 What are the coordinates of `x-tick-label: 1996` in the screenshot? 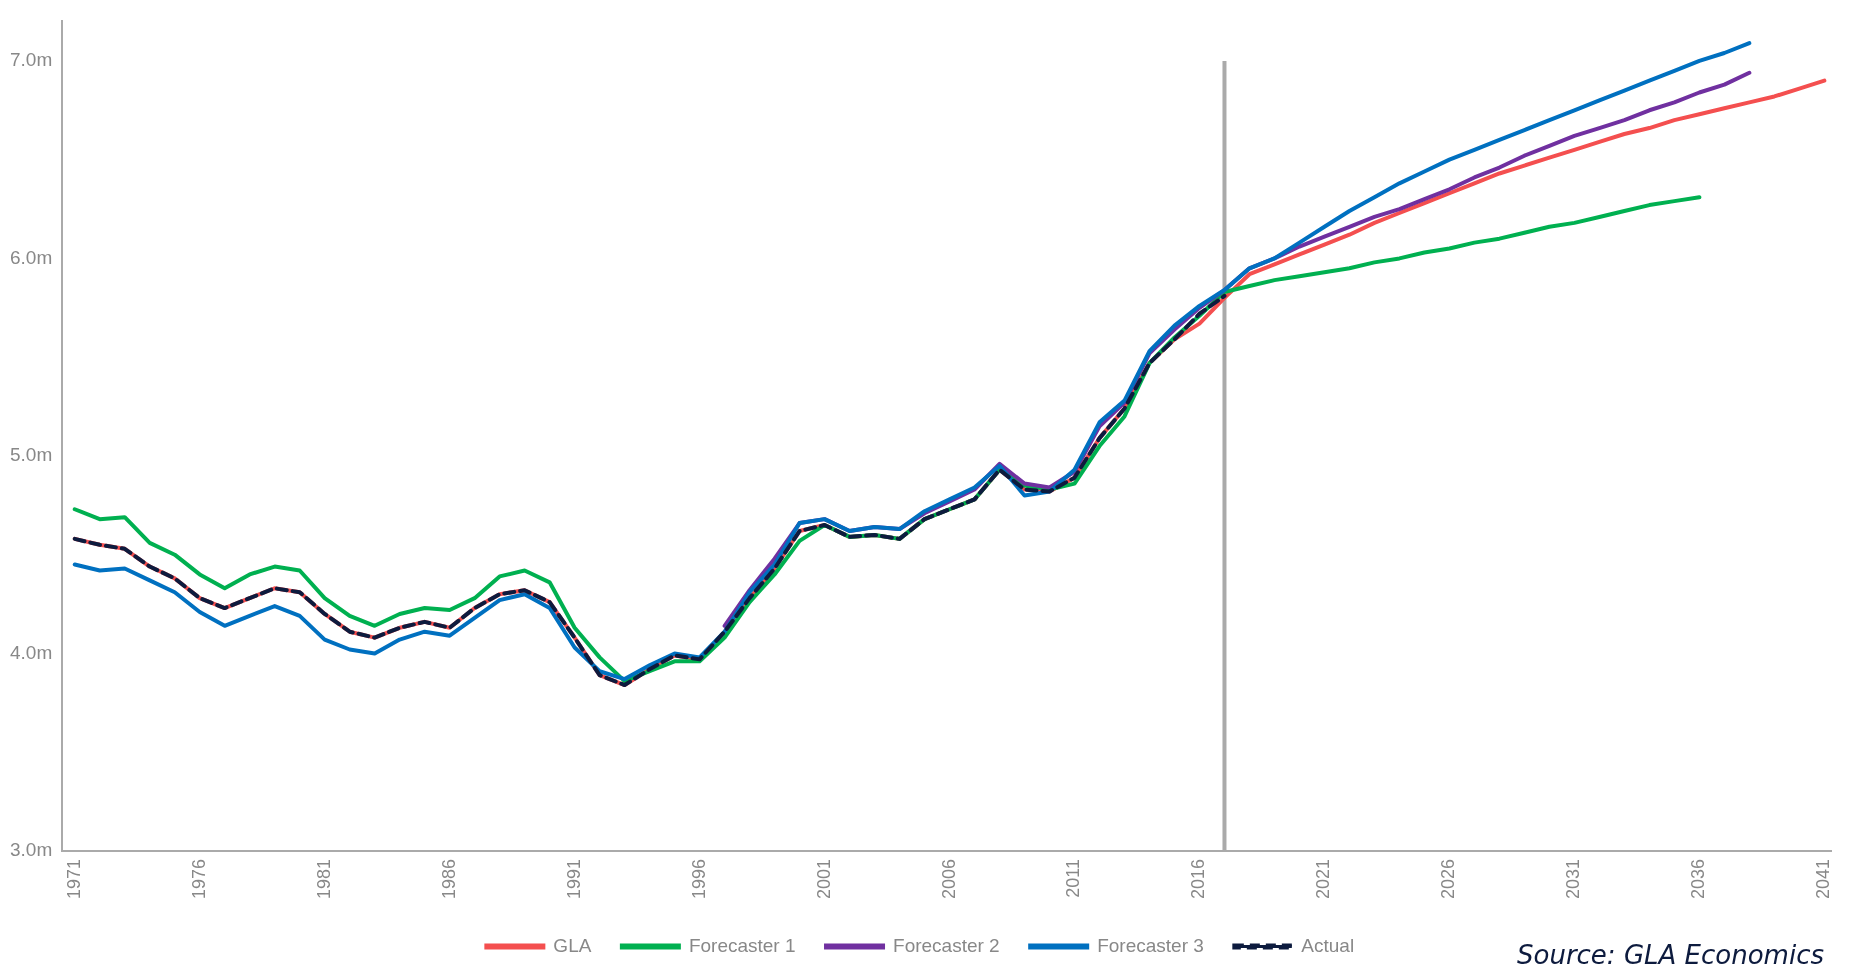 It's located at (698, 878).